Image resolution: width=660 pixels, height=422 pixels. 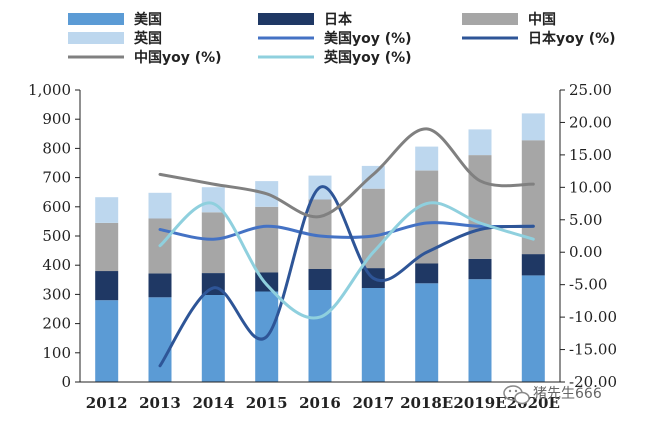 I want to click on y-right-tick-label: 15.00, so click(x=590, y=155).